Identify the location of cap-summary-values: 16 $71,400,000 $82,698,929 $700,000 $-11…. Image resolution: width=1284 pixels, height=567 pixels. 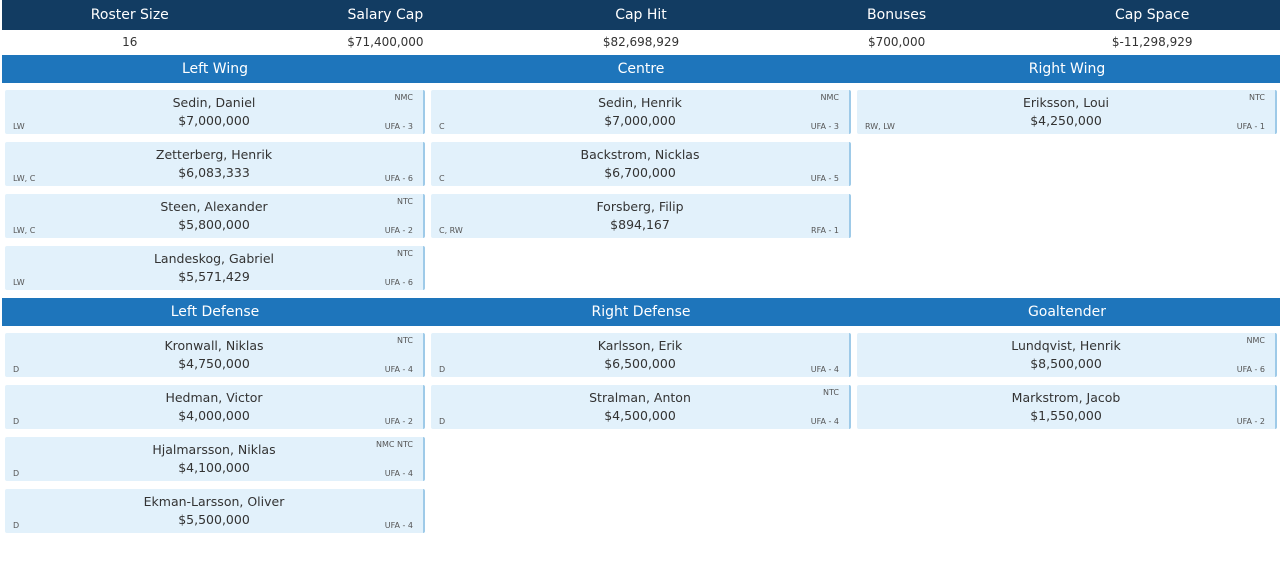
(641, 42).